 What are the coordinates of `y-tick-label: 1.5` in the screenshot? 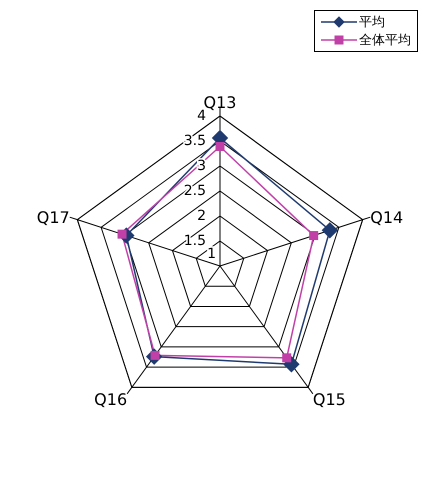 It's located at (195, 241).